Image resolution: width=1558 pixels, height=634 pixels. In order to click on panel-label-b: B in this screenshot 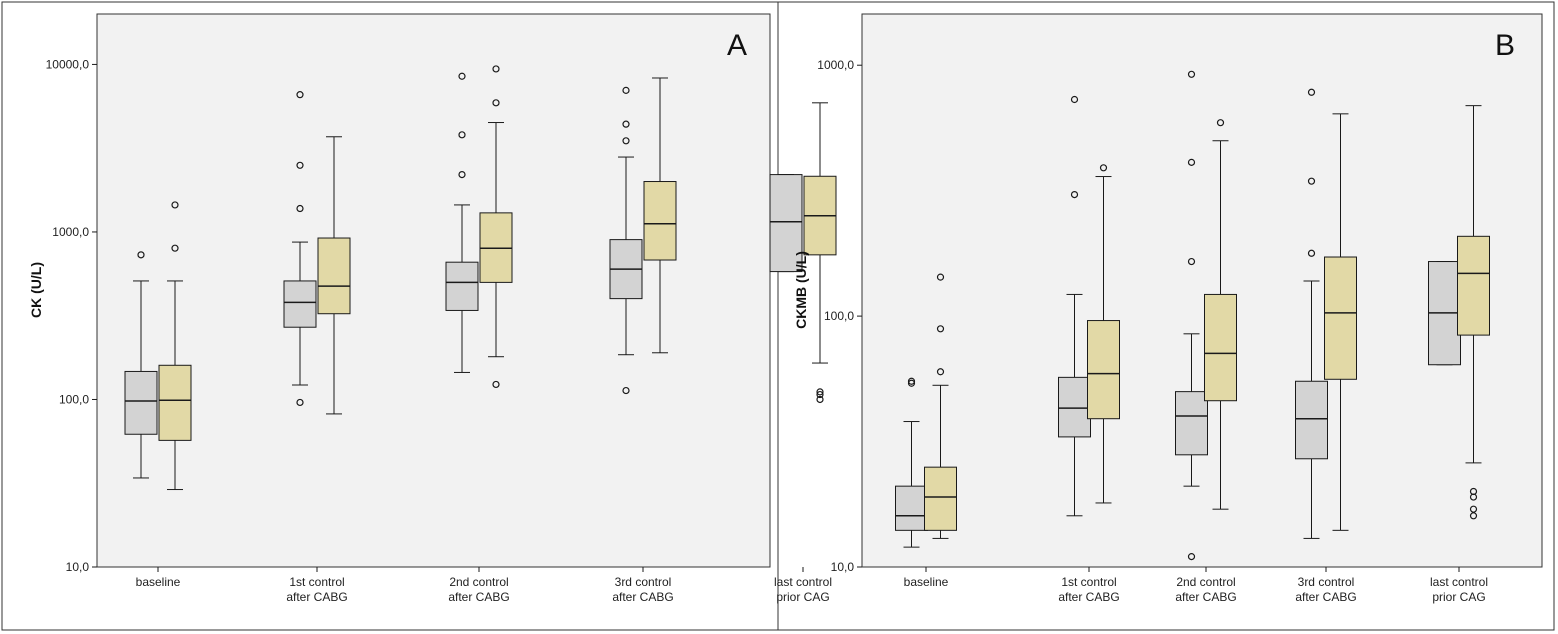, I will do `click(1505, 45)`.